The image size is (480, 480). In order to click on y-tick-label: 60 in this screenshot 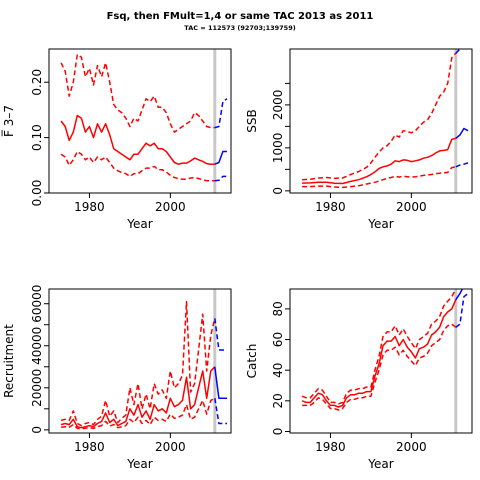, I will do `click(278, 339)`.